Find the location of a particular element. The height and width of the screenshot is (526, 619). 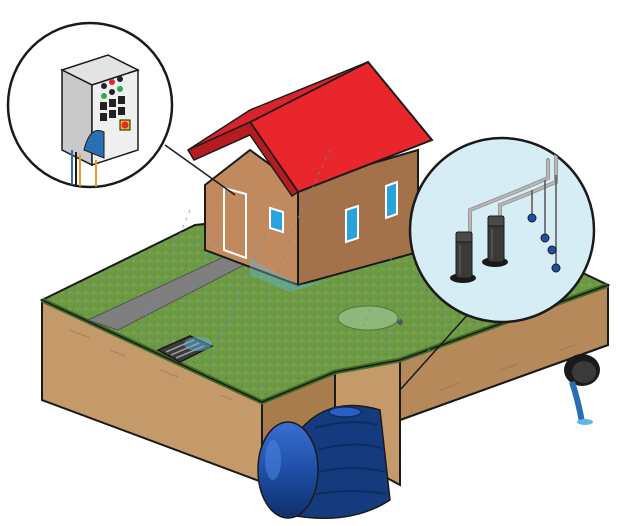

outlet-pipe-icon is located at coordinates (582, 389).